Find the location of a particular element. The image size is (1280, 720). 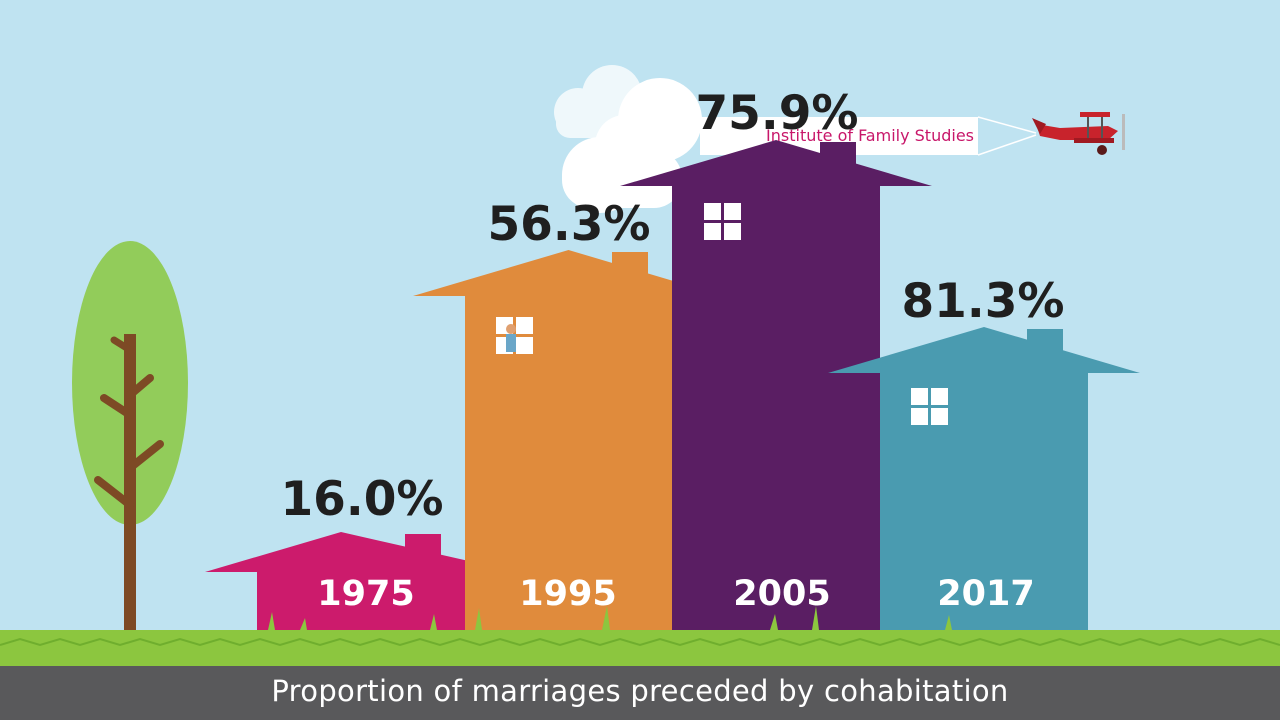

value-label: 81.3% is located at coordinates (983, 301).